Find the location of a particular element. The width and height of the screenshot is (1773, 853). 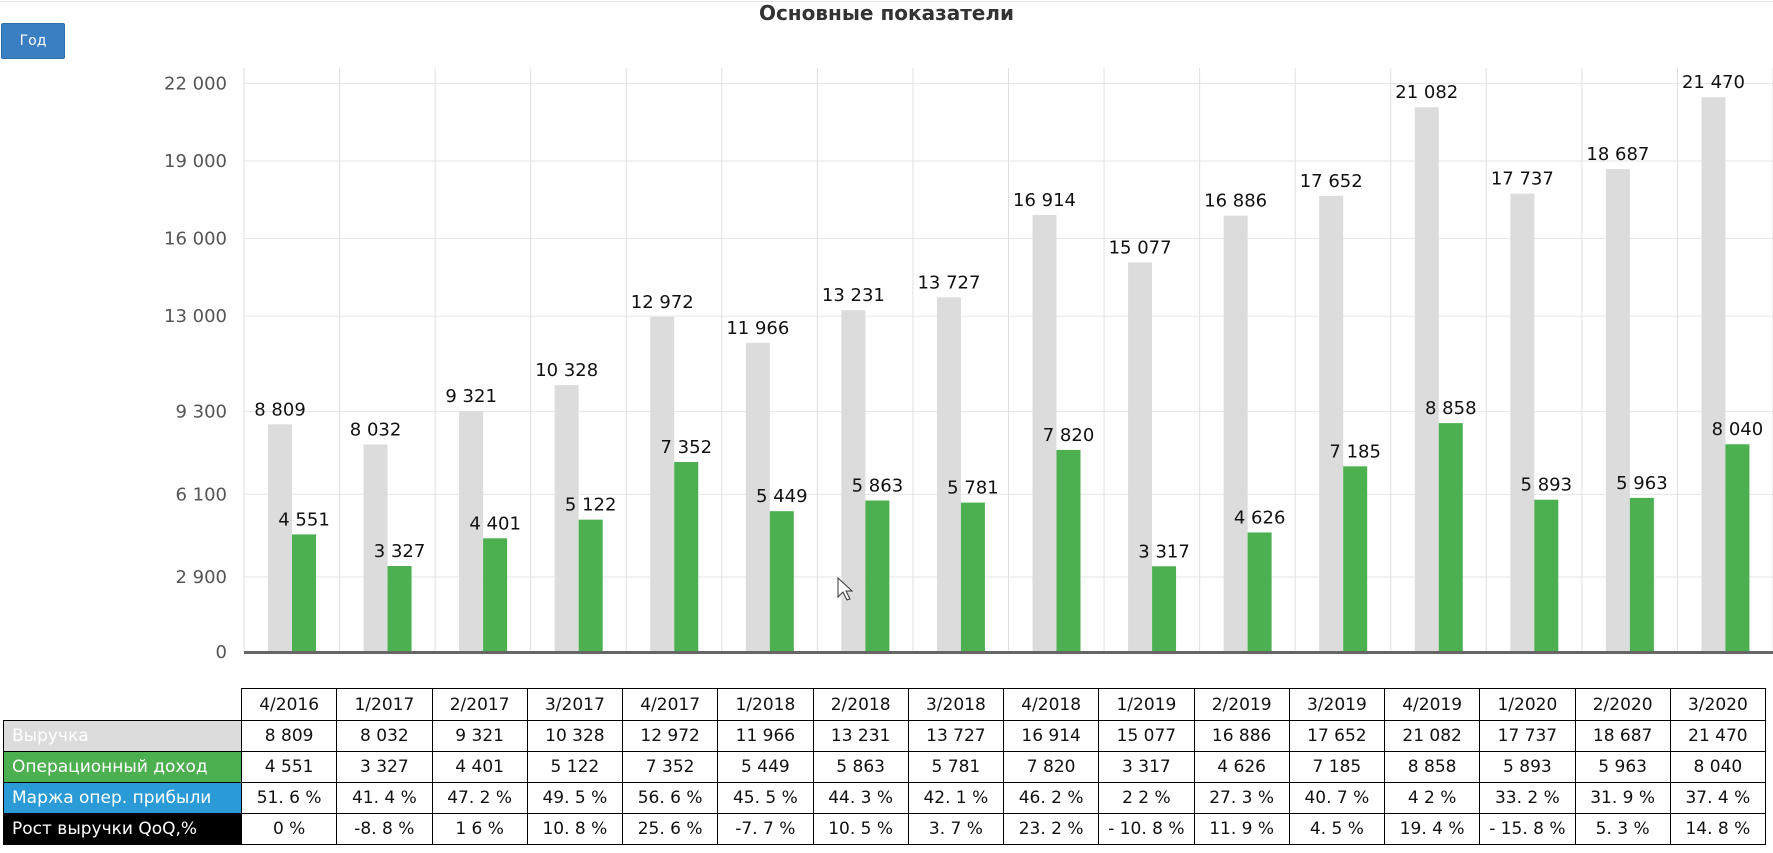

table-corner is located at coordinates (123, 705).